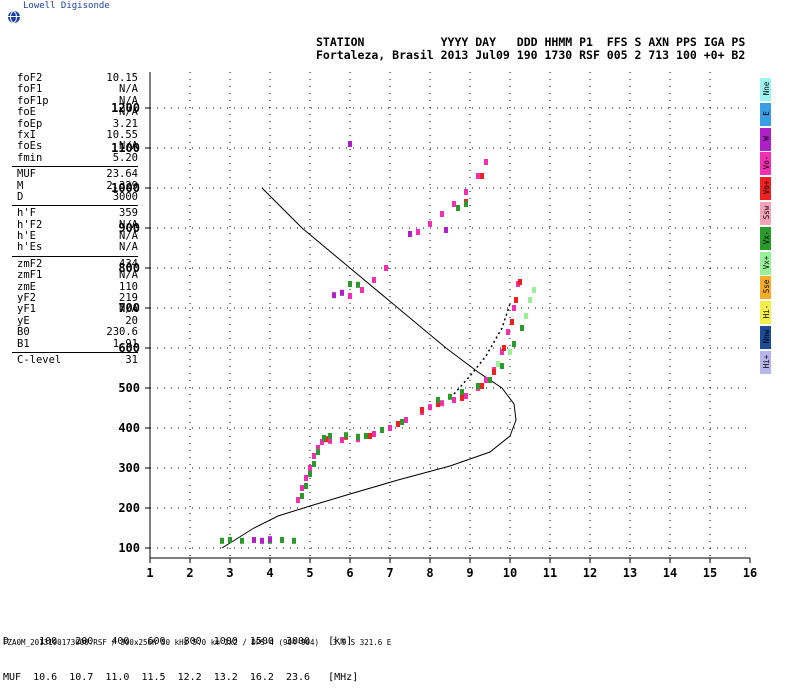 Image resolution: width=800 pixels, height=696 pixels. I want to click on y-tick-label: 1100, so click(125, 148).